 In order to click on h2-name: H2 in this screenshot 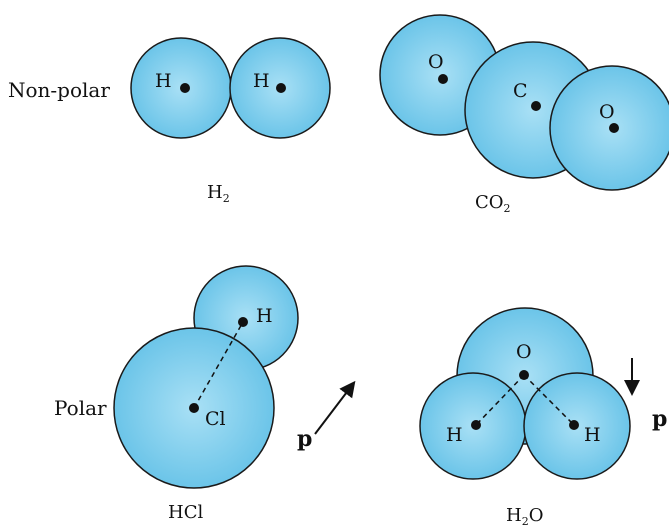, I will do `click(218, 193)`.